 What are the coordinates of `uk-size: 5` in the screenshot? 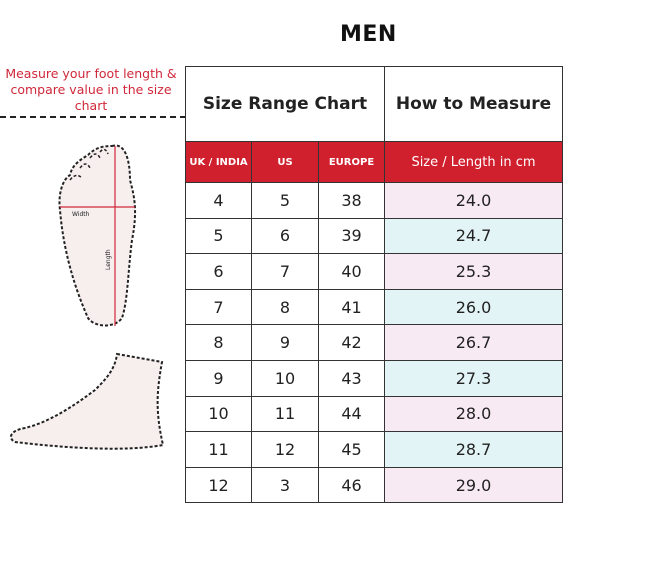 It's located at (218, 236).